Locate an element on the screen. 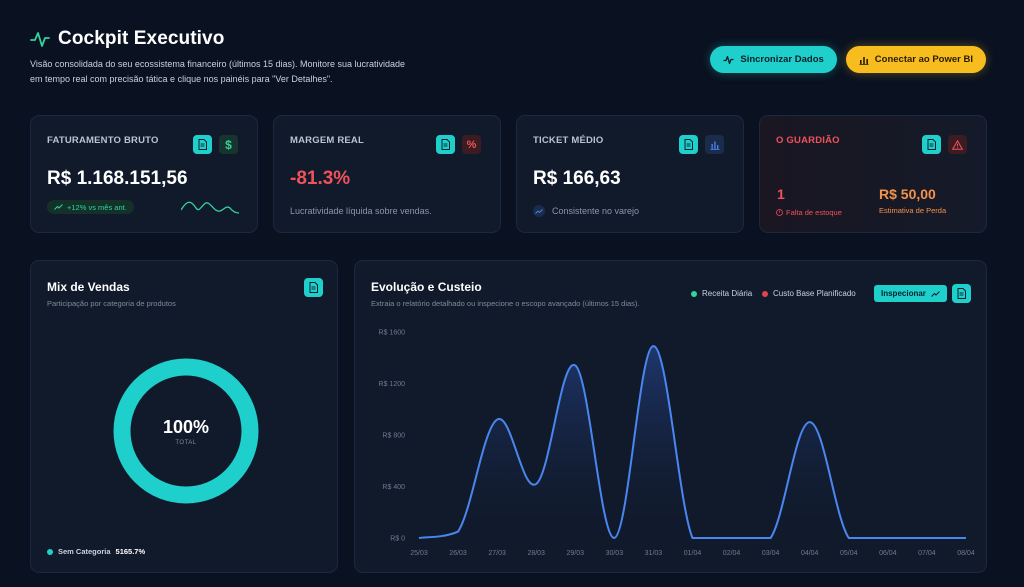 The height and width of the screenshot is (587, 1024). x-tick-label: 28/03 is located at coordinates (536, 553).